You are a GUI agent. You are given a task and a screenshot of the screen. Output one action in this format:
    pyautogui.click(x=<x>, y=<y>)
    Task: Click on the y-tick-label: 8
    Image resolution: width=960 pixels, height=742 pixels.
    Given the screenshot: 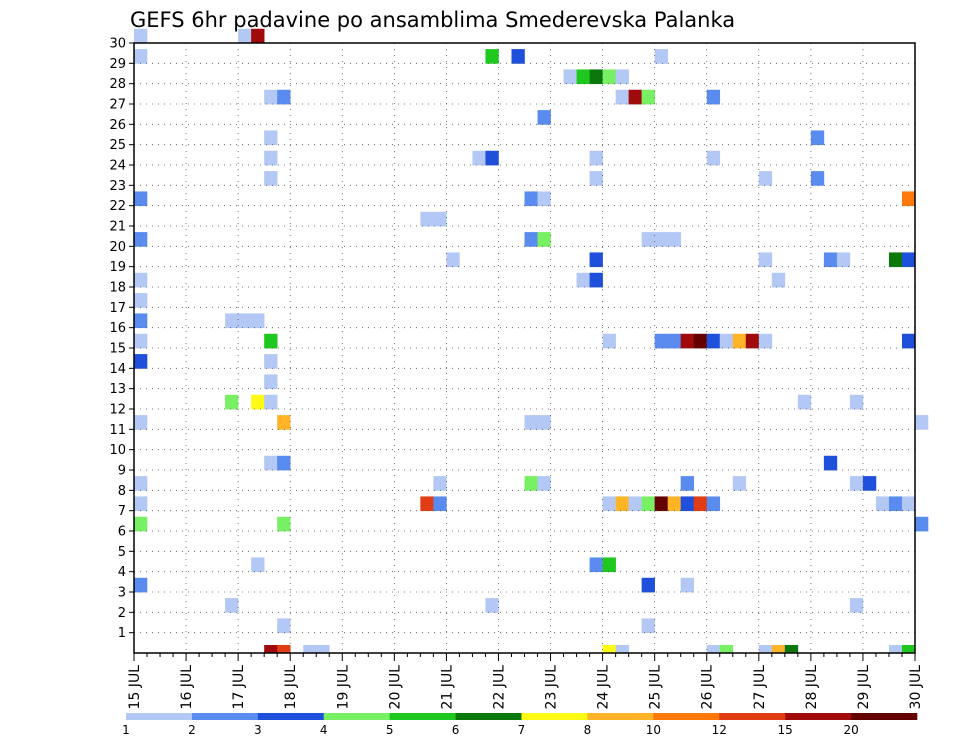 What is the action you would take?
    pyautogui.click(x=122, y=491)
    